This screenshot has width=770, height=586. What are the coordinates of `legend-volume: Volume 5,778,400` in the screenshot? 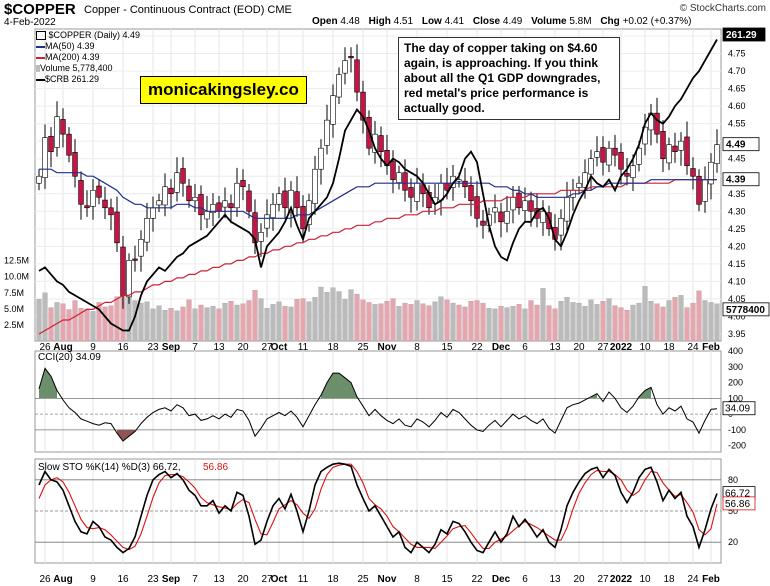 It's located at (88, 68).